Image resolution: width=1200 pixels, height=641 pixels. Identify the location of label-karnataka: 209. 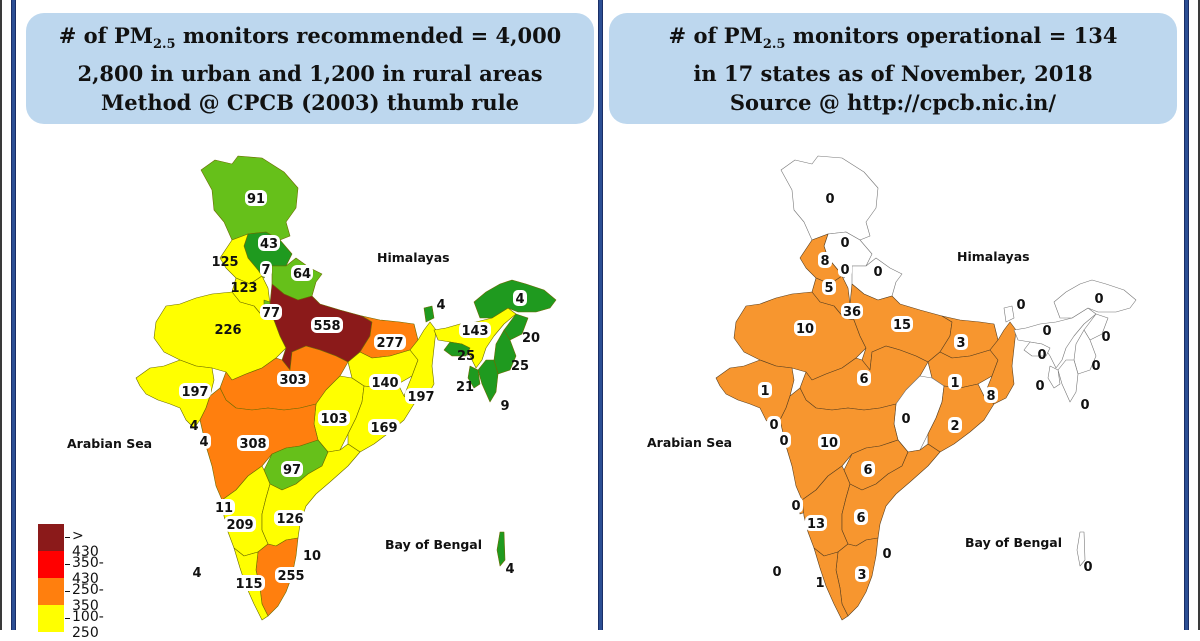
(239, 525).